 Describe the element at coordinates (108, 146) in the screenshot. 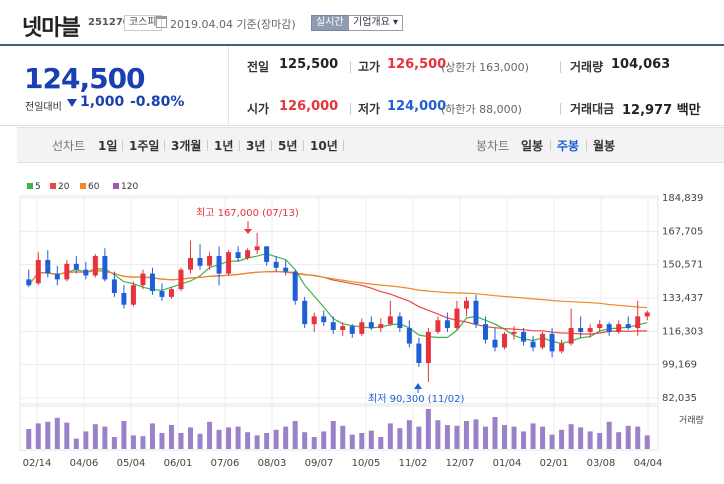

I see `period-1d: 1일` at that location.